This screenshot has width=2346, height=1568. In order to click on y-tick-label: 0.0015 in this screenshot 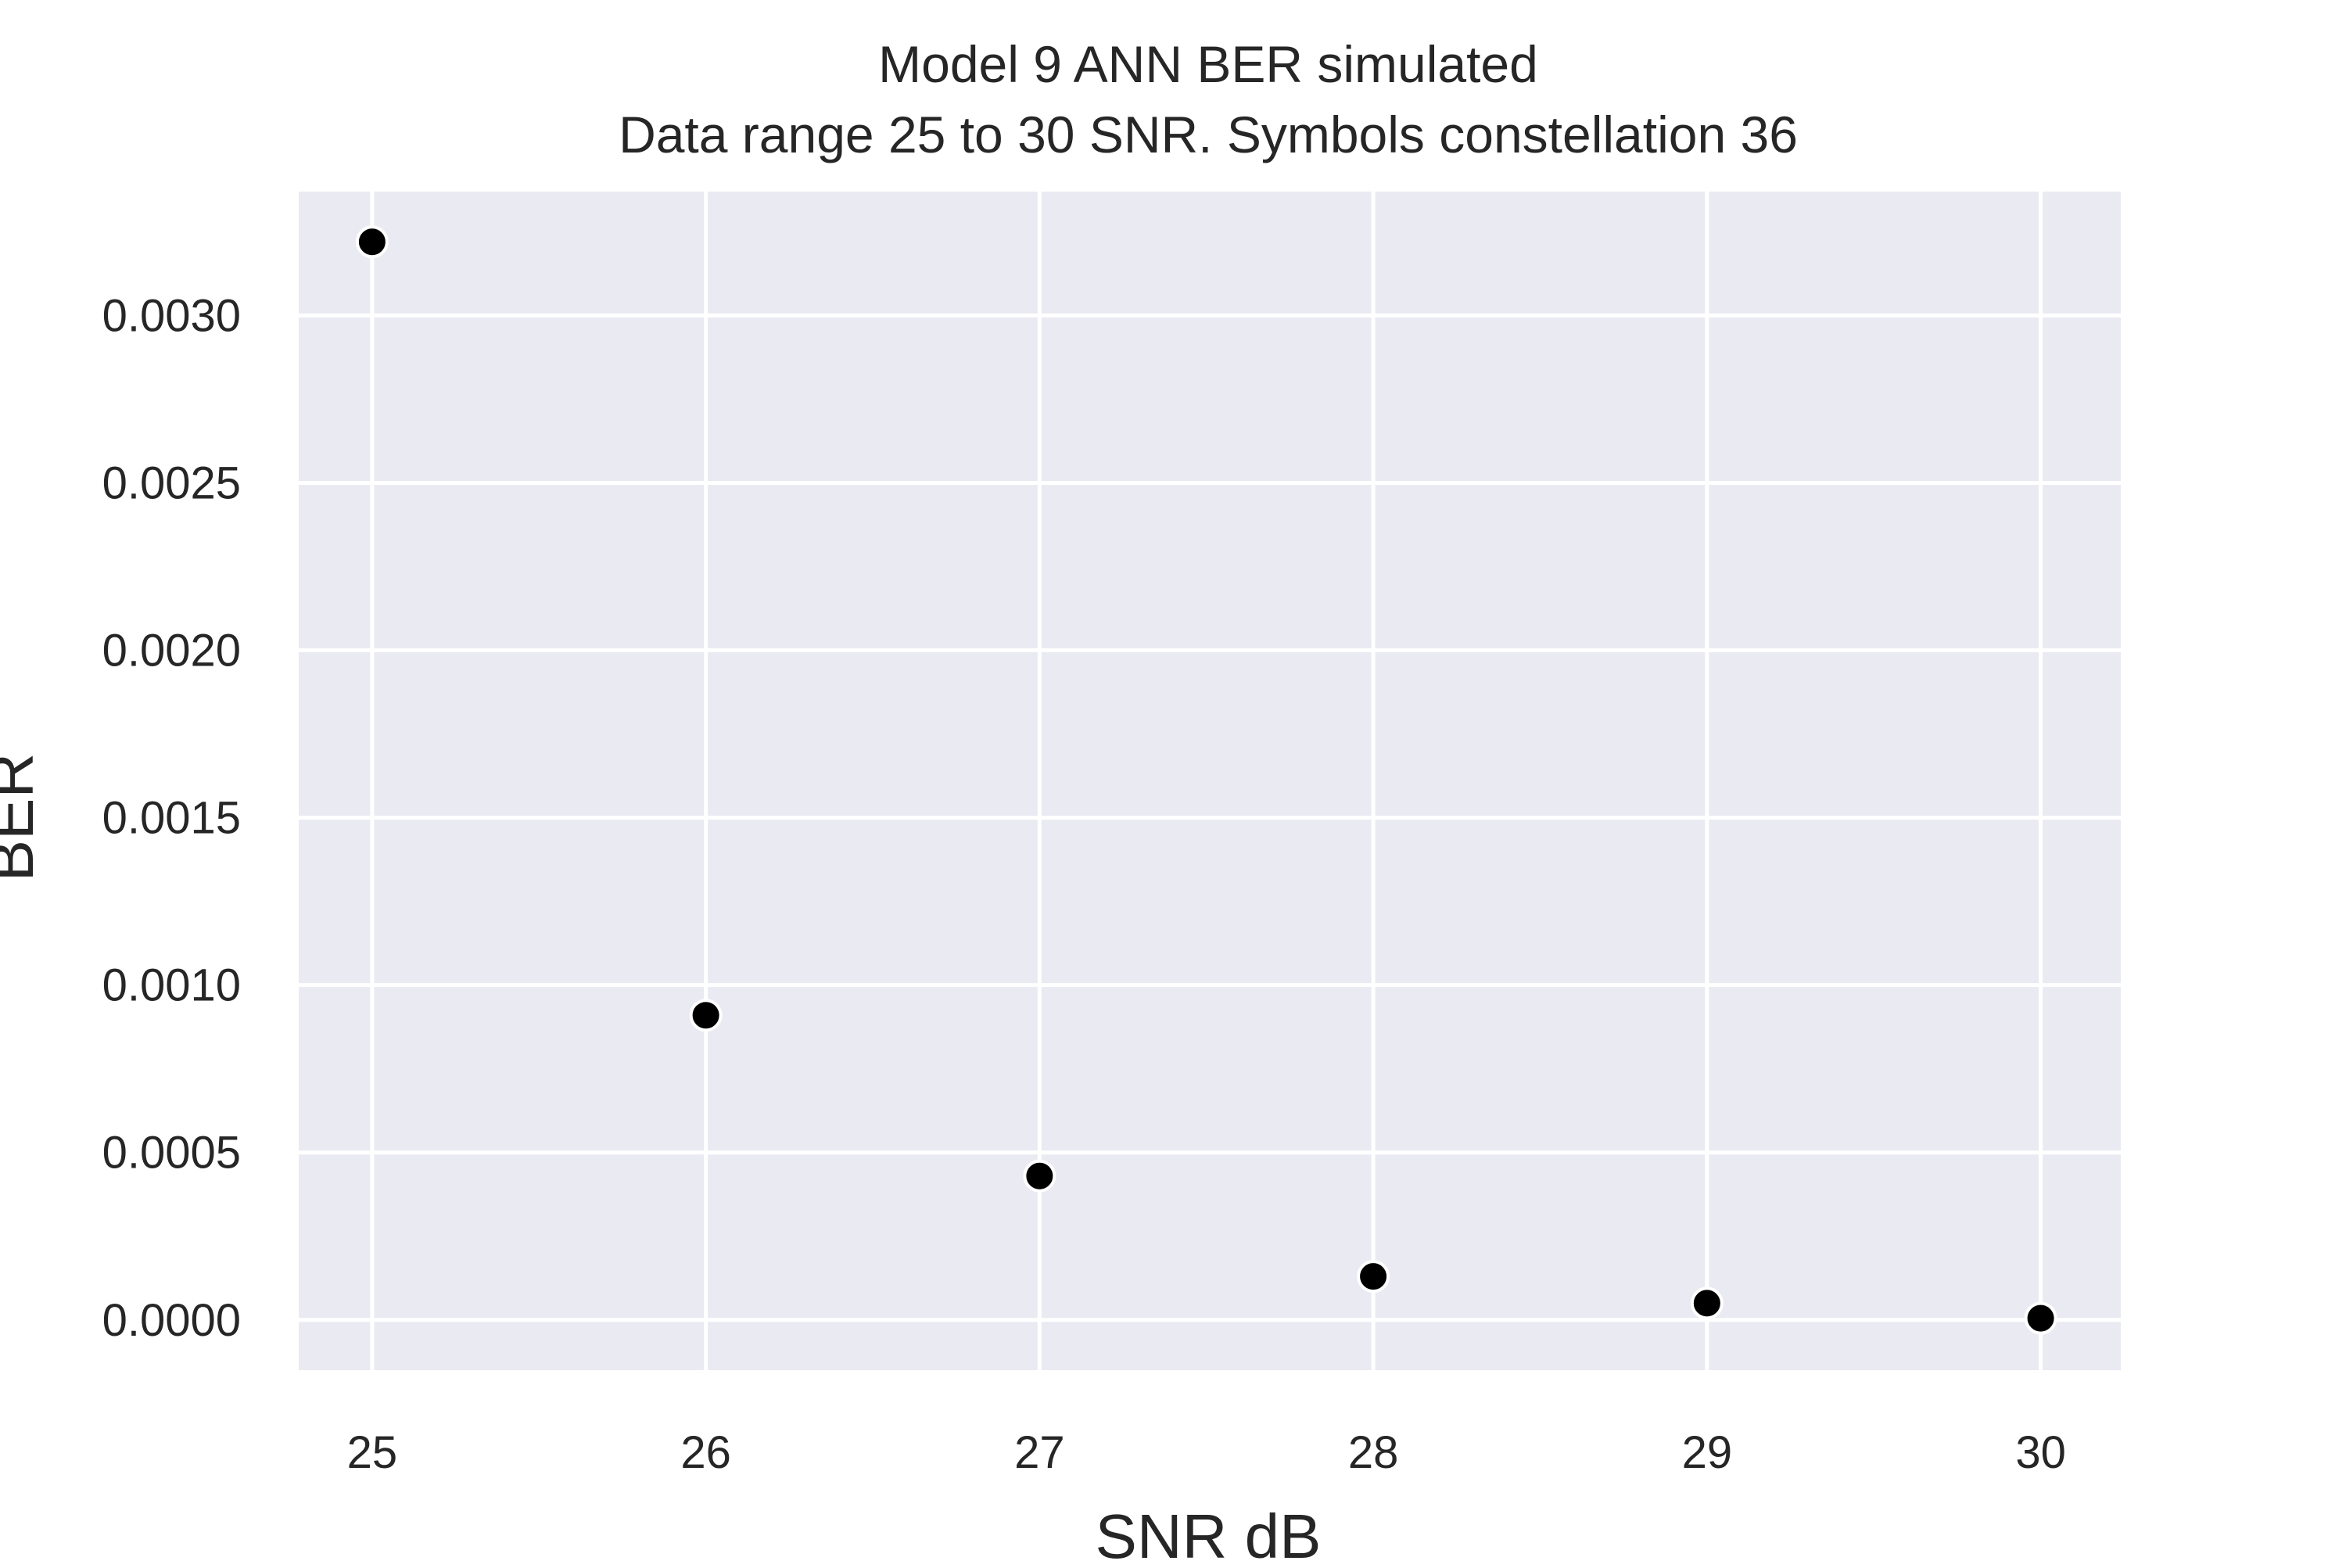, I will do `click(171, 818)`.